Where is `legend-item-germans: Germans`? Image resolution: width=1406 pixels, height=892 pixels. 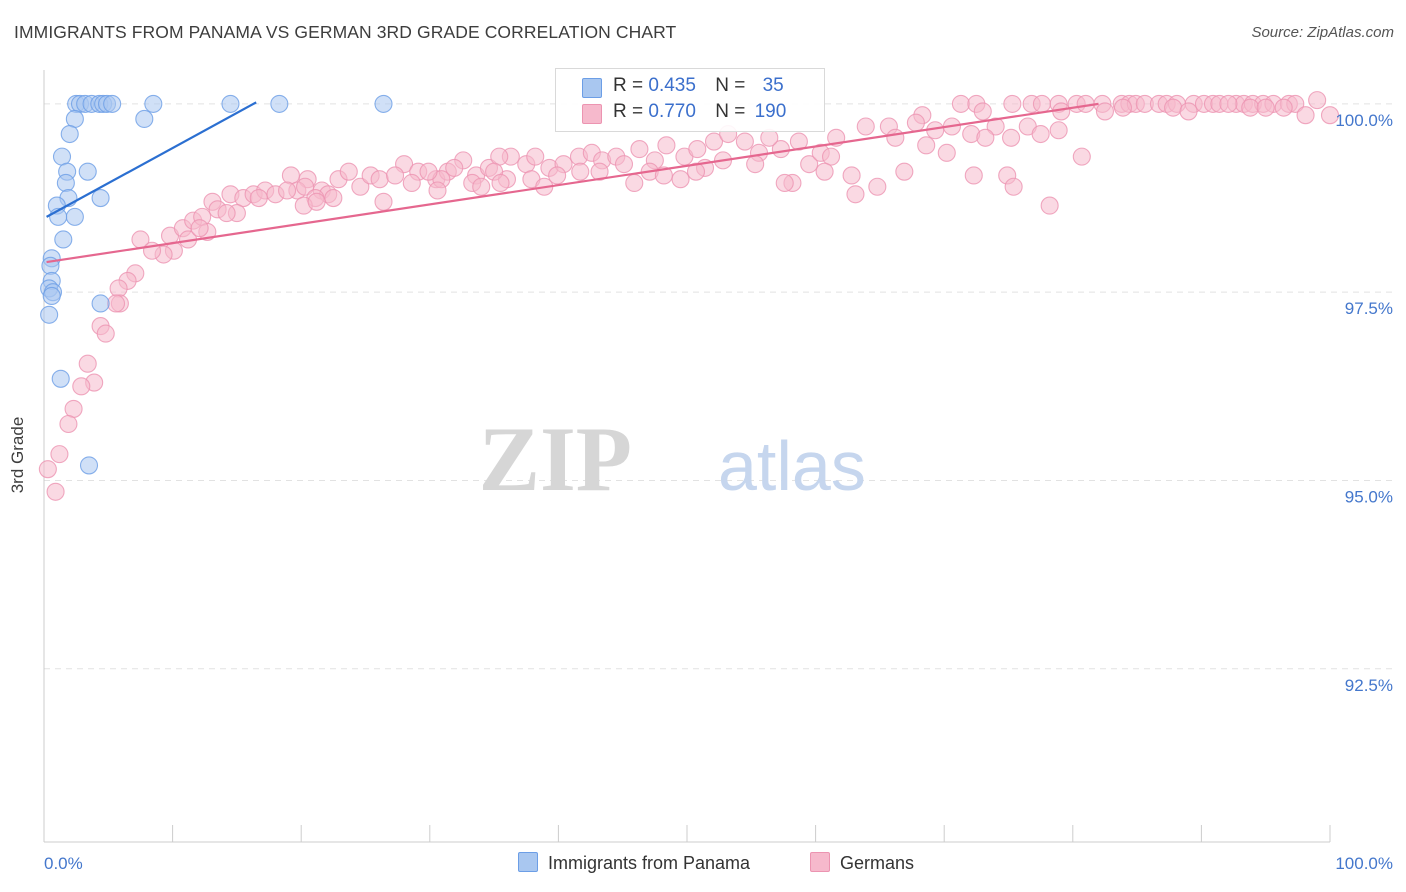 legend-item-germans: Germans is located at coordinates (862, 863).